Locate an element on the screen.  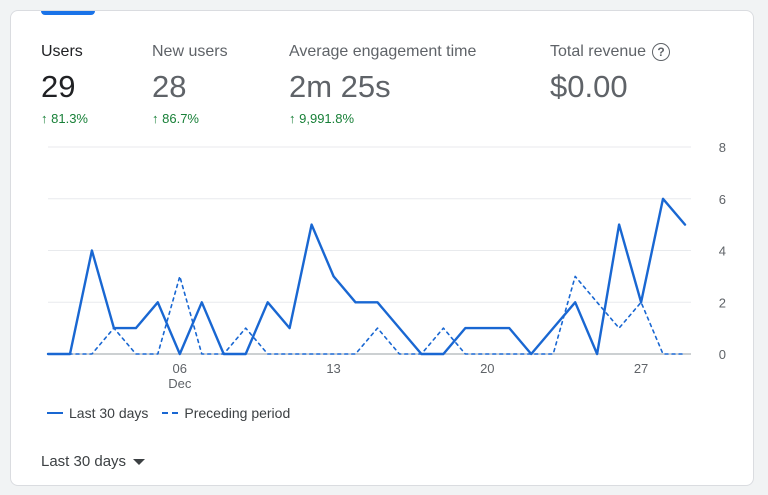
x-tick-label: 20 is located at coordinates (487, 368).